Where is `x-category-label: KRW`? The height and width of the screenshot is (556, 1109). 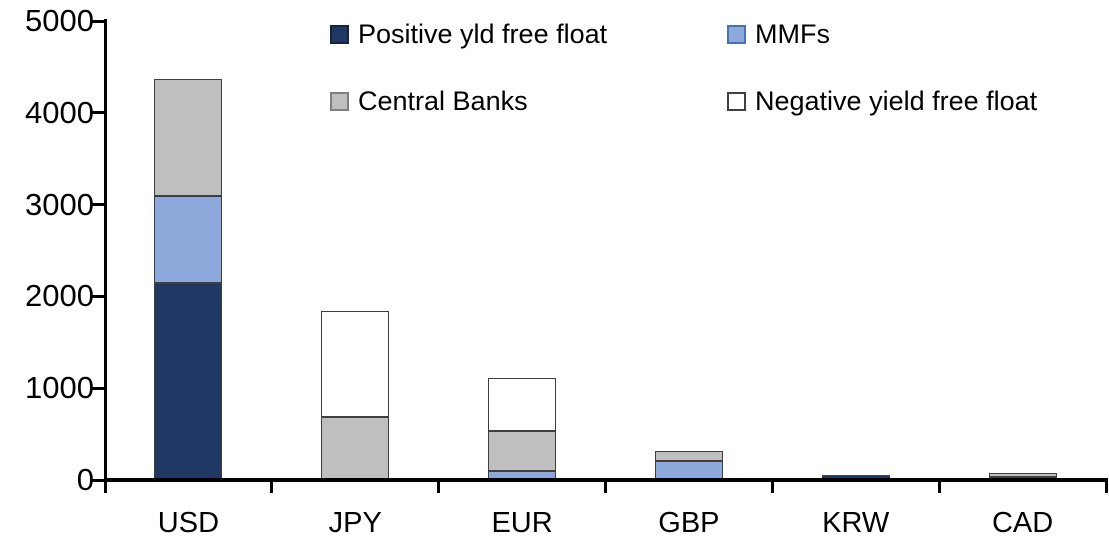 x-category-label: KRW is located at coordinates (856, 523).